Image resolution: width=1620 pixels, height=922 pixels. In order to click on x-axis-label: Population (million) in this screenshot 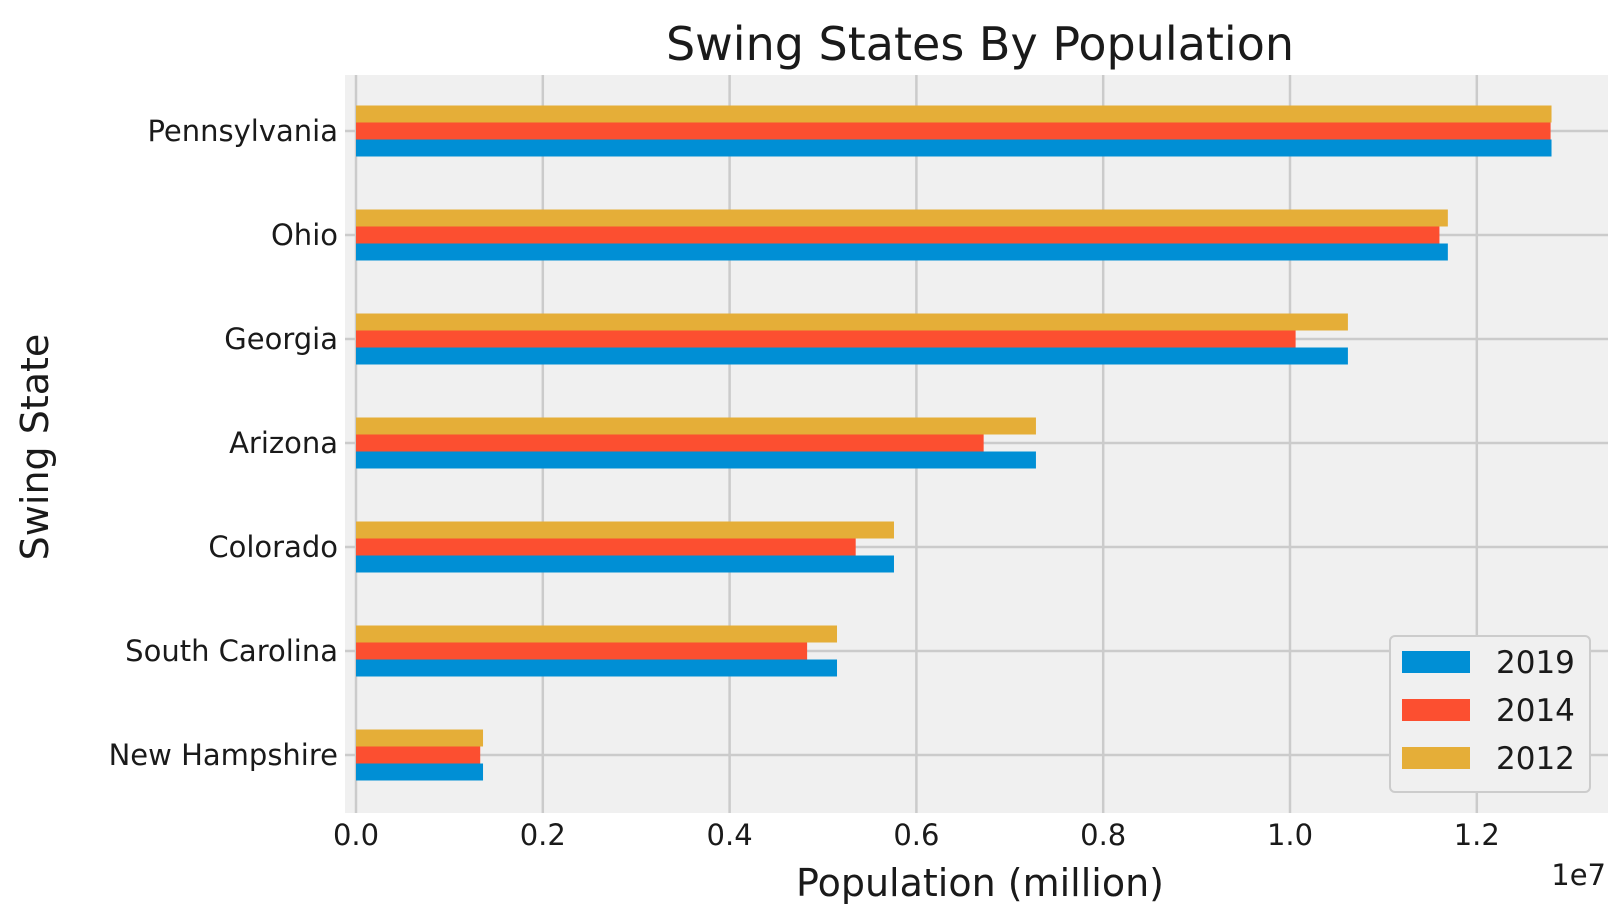, I will do `click(980, 883)`.